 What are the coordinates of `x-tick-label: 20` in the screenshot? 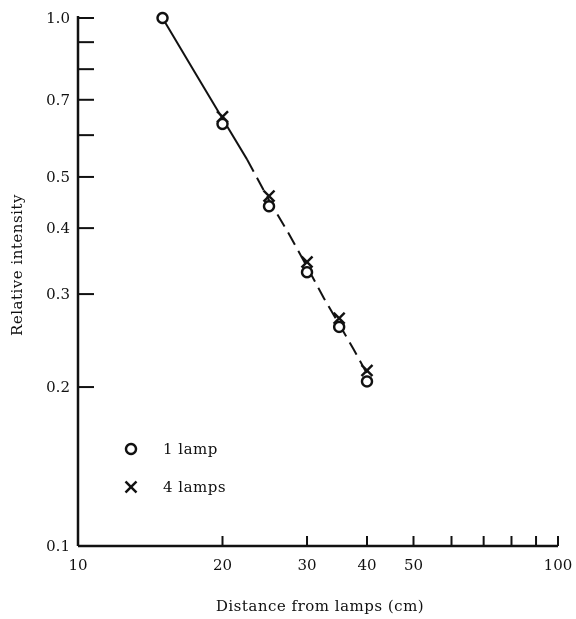 It's located at (222, 565).